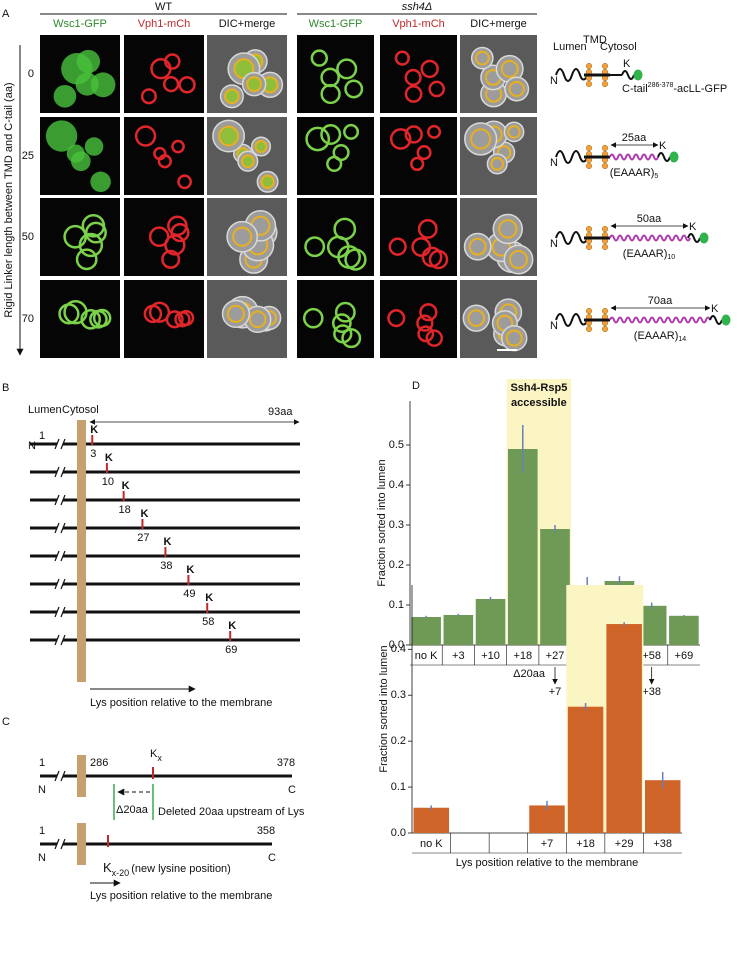 This screenshot has width=741, height=954. Describe the element at coordinates (694, 238) in the screenshot. I see `k-tail` at that location.